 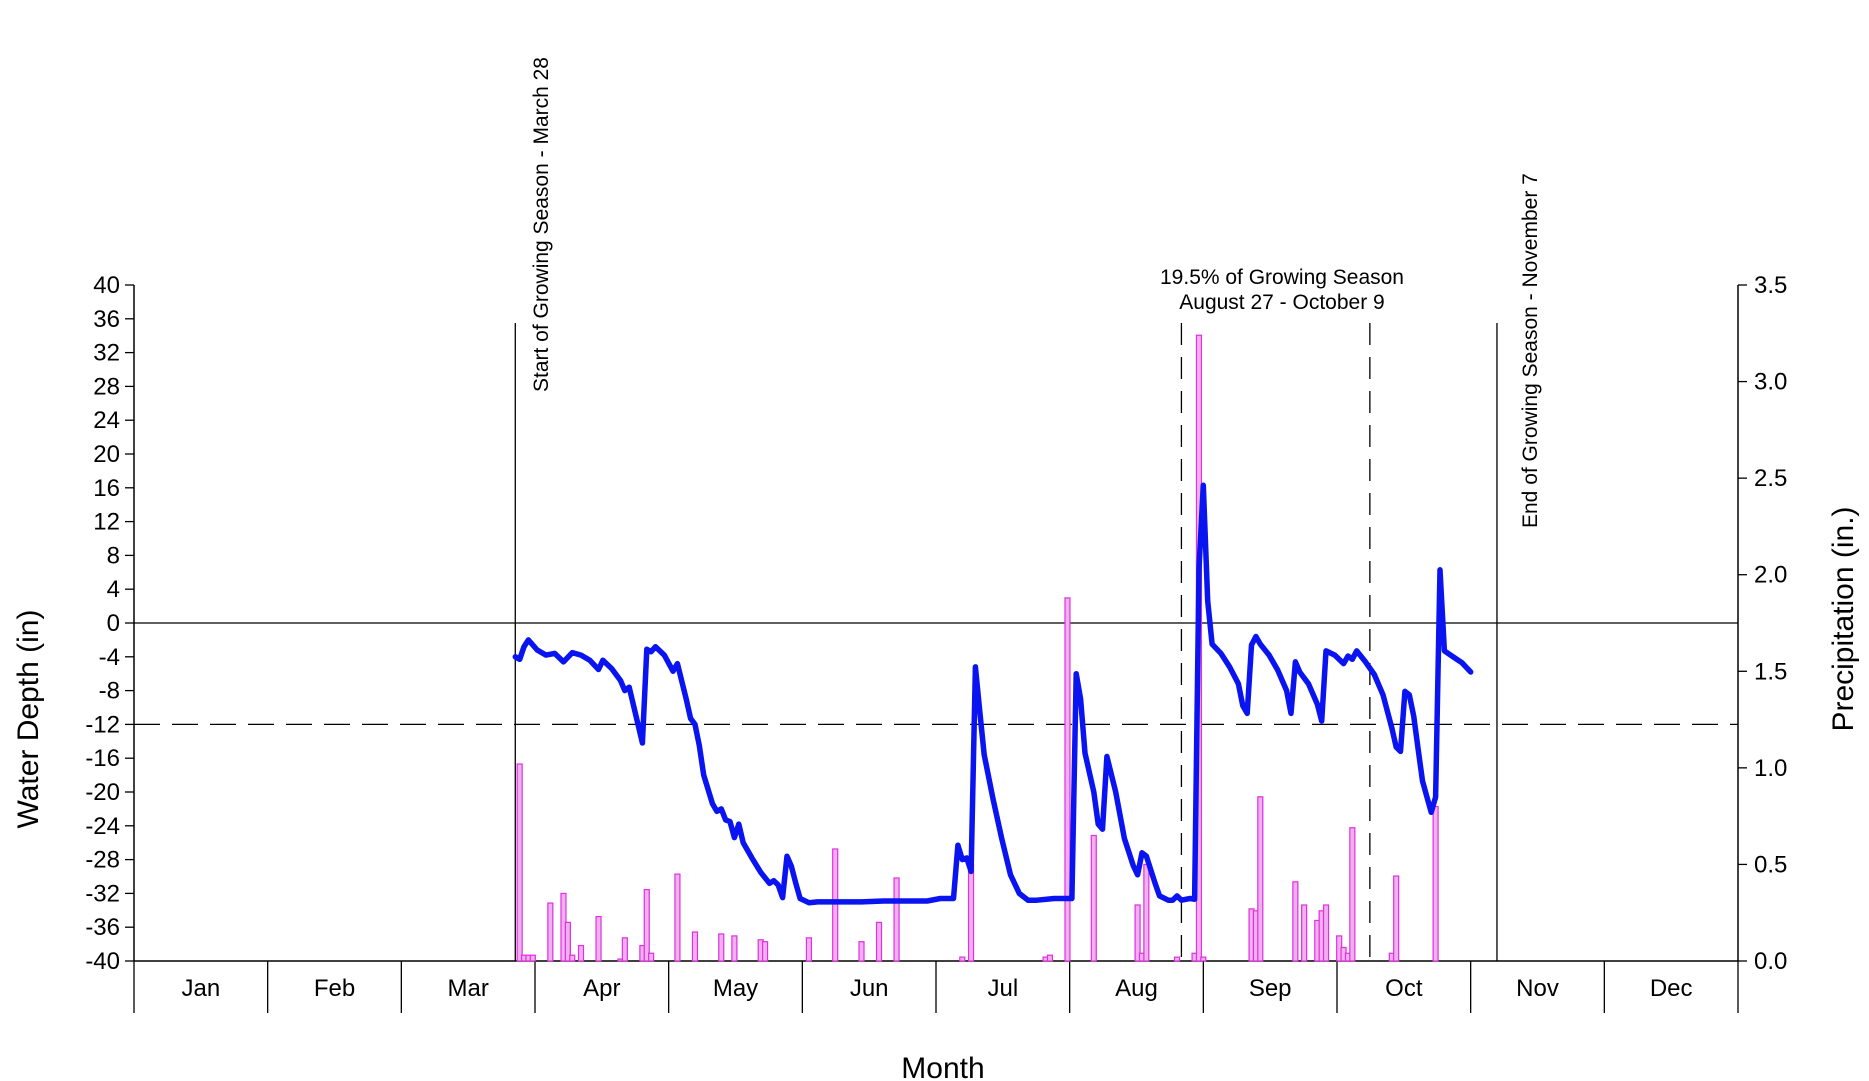 I want to click on right-tick-label: 3.0, so click(x=1770, y=382).